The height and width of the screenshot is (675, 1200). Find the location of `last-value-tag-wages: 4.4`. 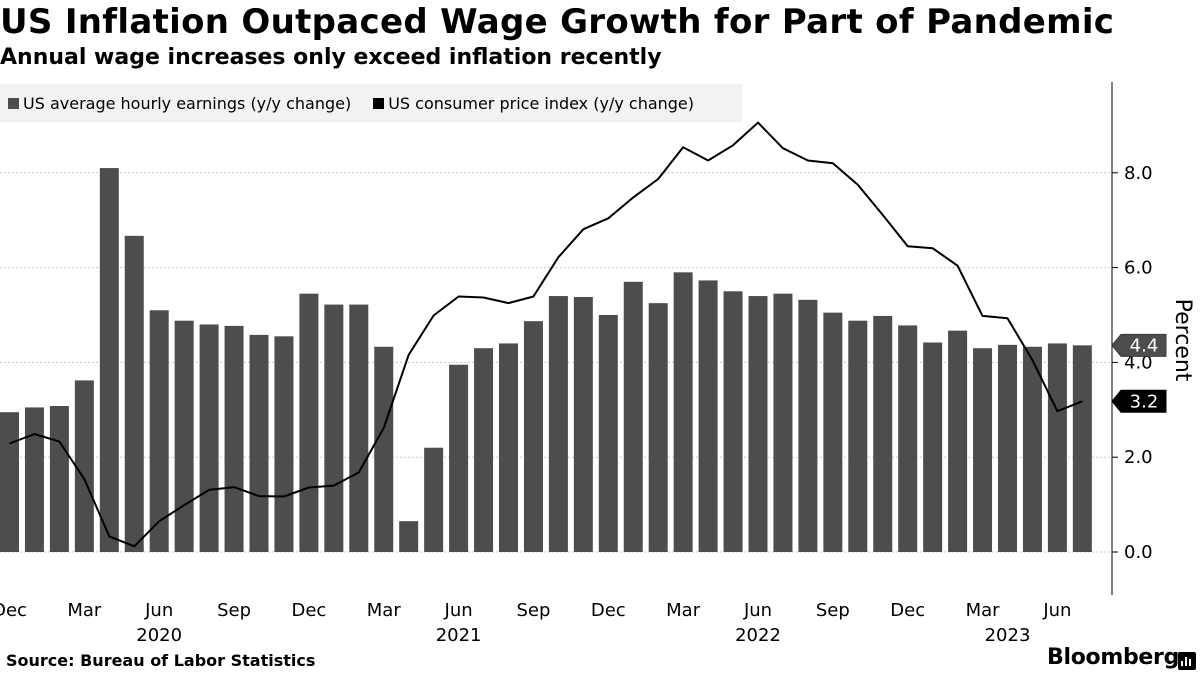

last-value-tag-wages: 4.4 is located at coordinates (1139, 345).